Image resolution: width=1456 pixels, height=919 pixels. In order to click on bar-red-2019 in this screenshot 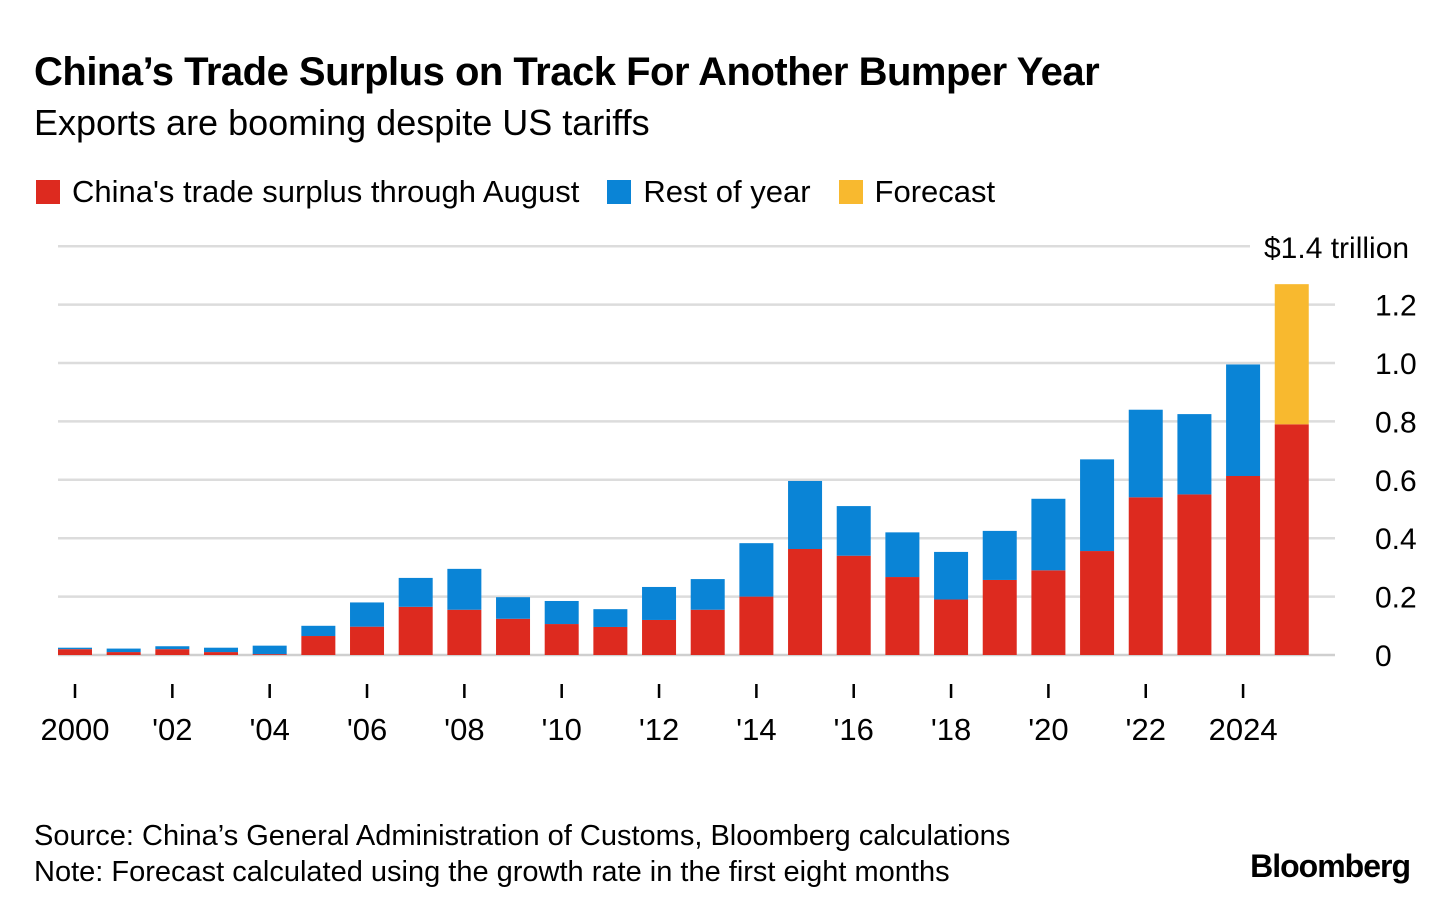, I will do `click(999, 617)`.